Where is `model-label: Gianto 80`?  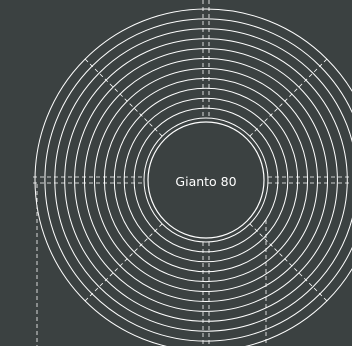
model-label: Gianto 80 is located at coordinates (206, 181).